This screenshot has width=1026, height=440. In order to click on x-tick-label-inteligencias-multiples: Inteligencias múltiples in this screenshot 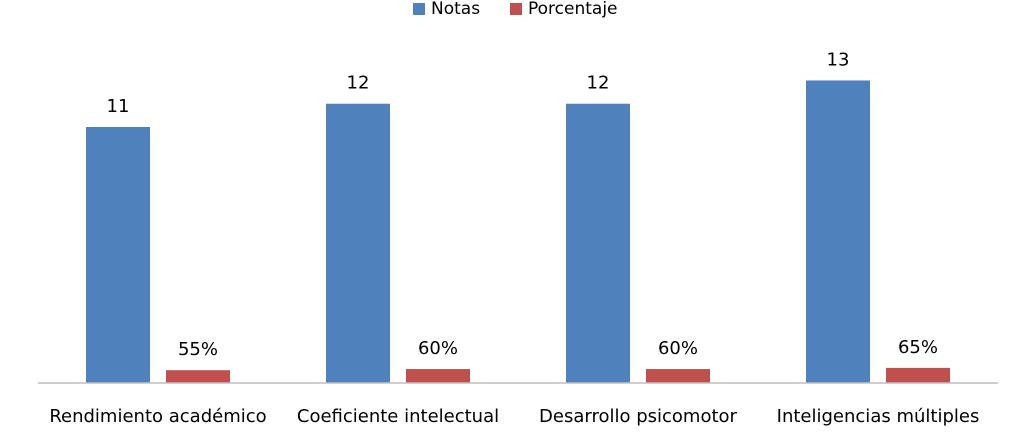, I will do `click(878, 416)`.